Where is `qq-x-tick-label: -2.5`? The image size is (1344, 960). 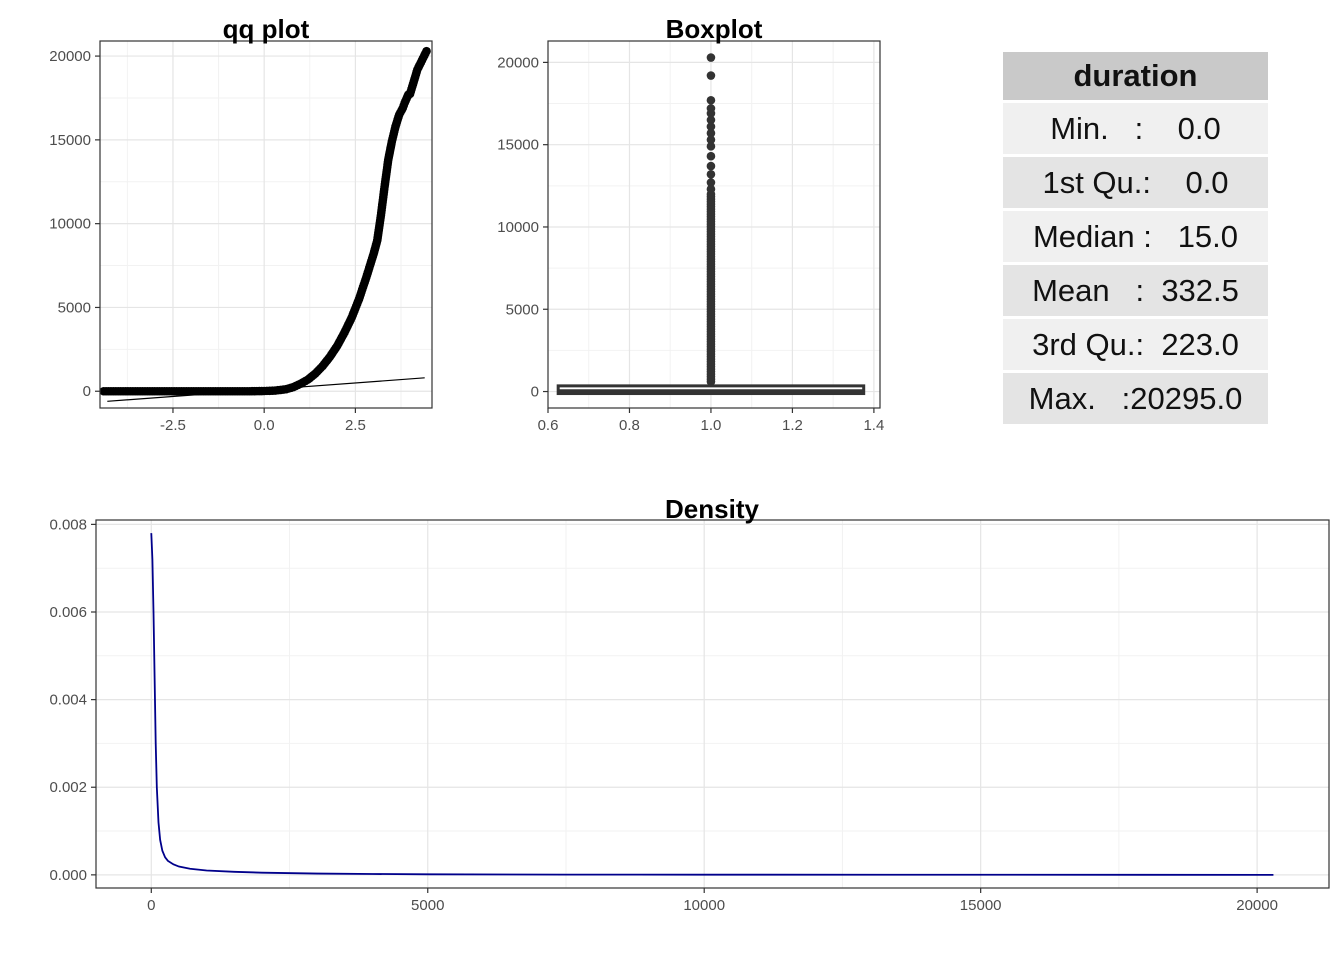
qq-x-tick-label: -2.5 is located at coordinates (173, 425).